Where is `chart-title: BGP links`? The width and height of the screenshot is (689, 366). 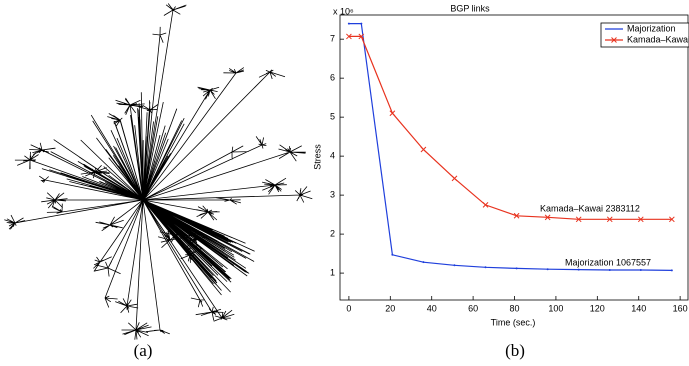
chart-title: BGP links is located at coordinates (470, 8).